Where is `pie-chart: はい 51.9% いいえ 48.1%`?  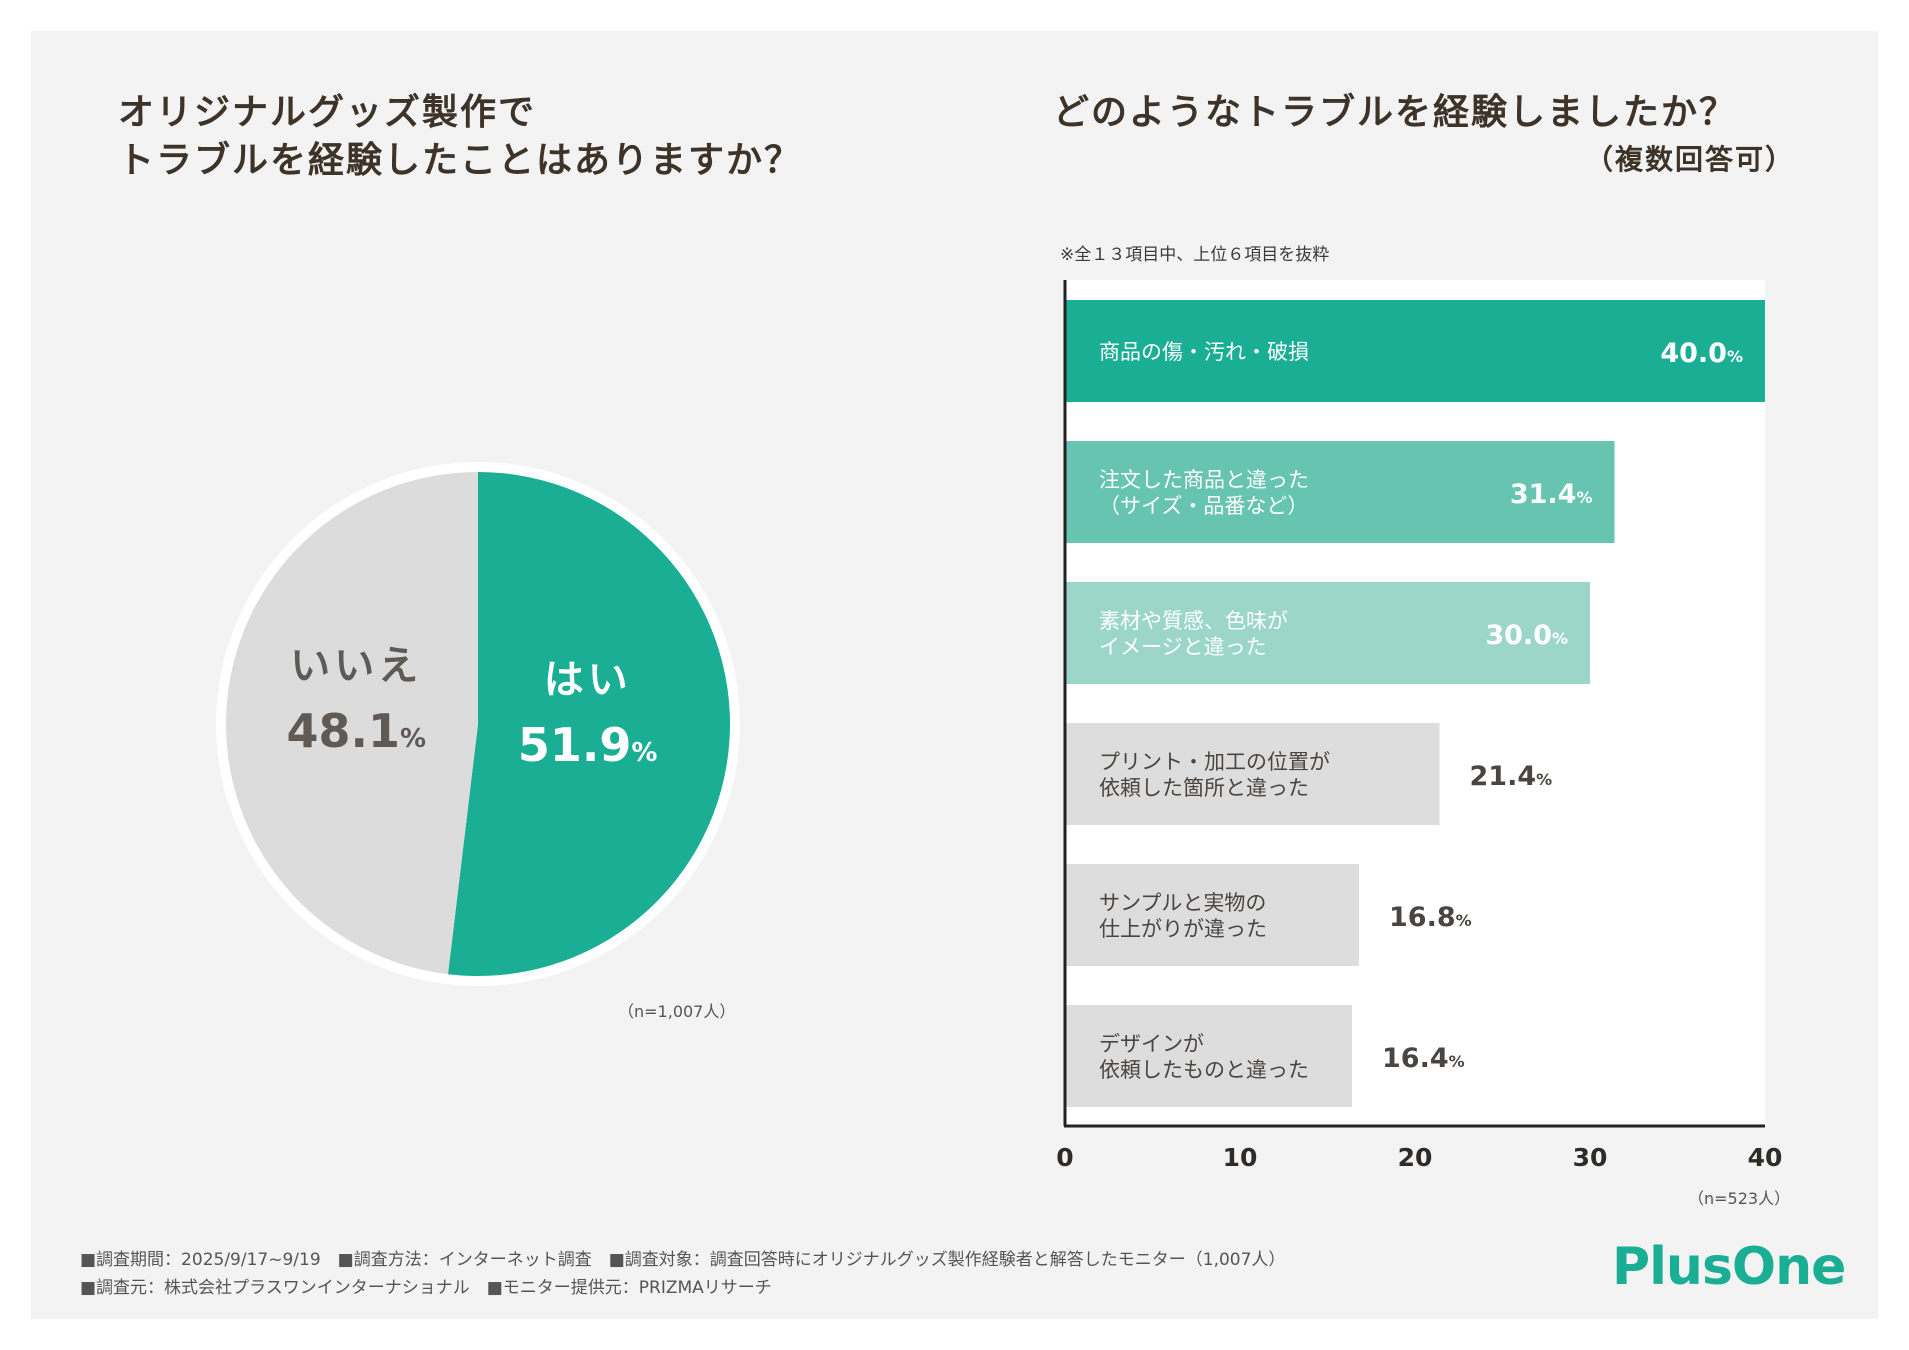 pie-chart: はい 51.9% いいえ 48.1% is located at coordinates (478, 724).